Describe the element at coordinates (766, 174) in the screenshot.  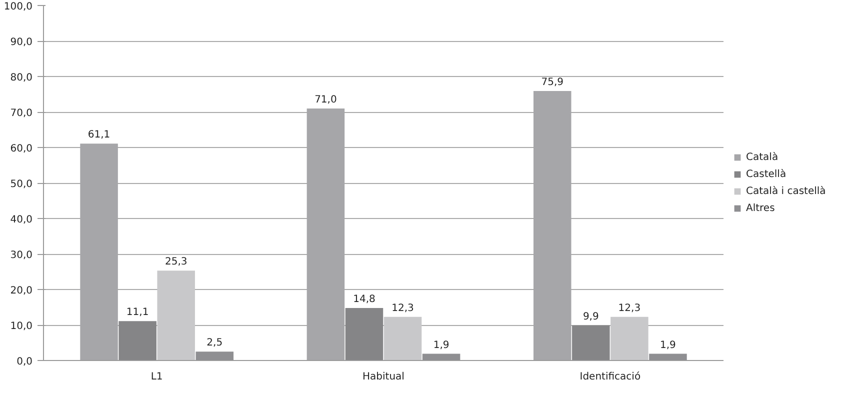
I see `legend-label: Castellà` at that location.